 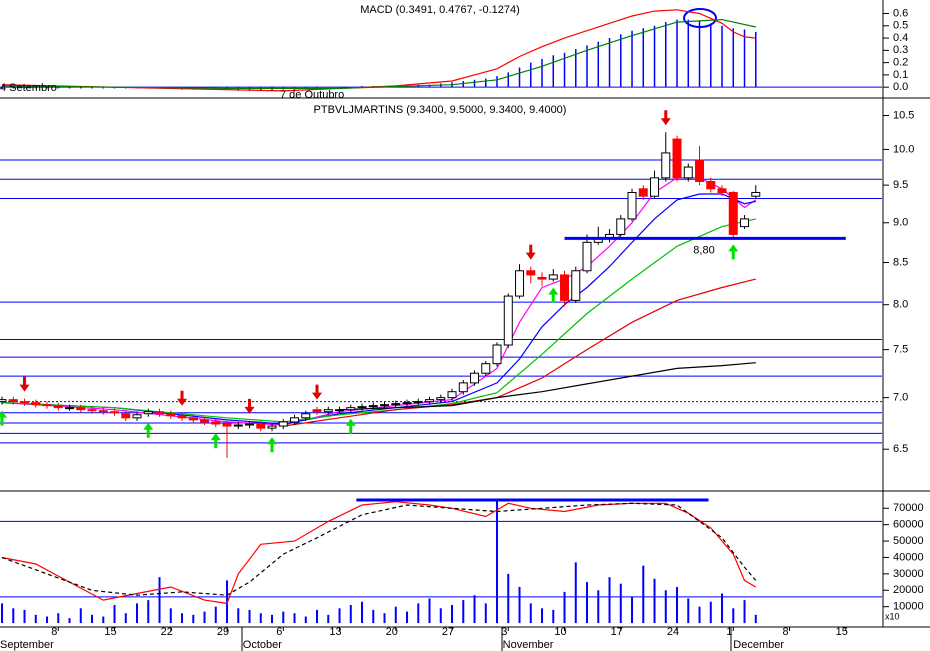 What do you see at coordinates (900, 185) in the screenshot?
I see `y-tick-label: 9.5` at bounding box center [900, 185].